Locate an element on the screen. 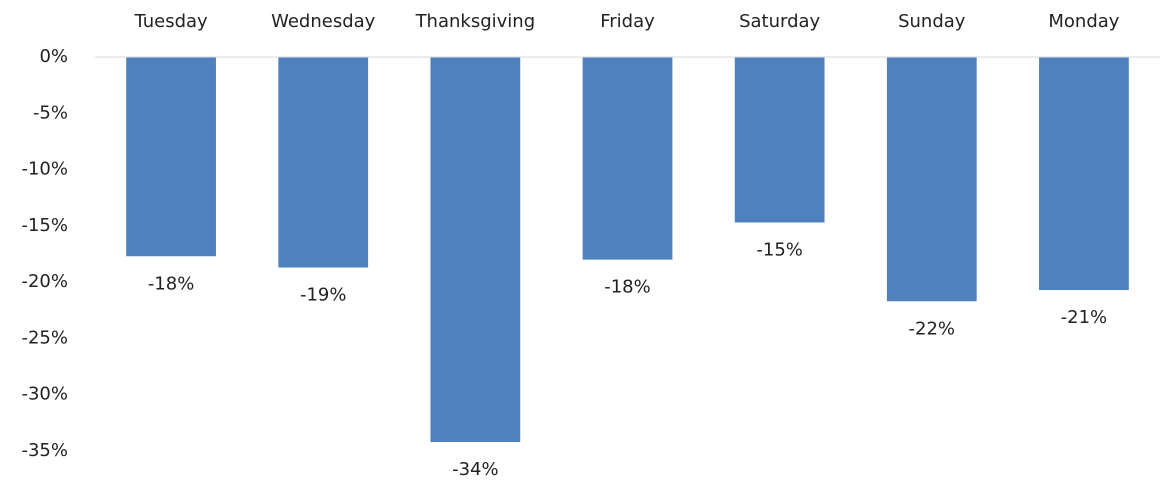 This screenshot has height=488, width=1174. y-tick-label: -20% is located at coordinates (44, 281).